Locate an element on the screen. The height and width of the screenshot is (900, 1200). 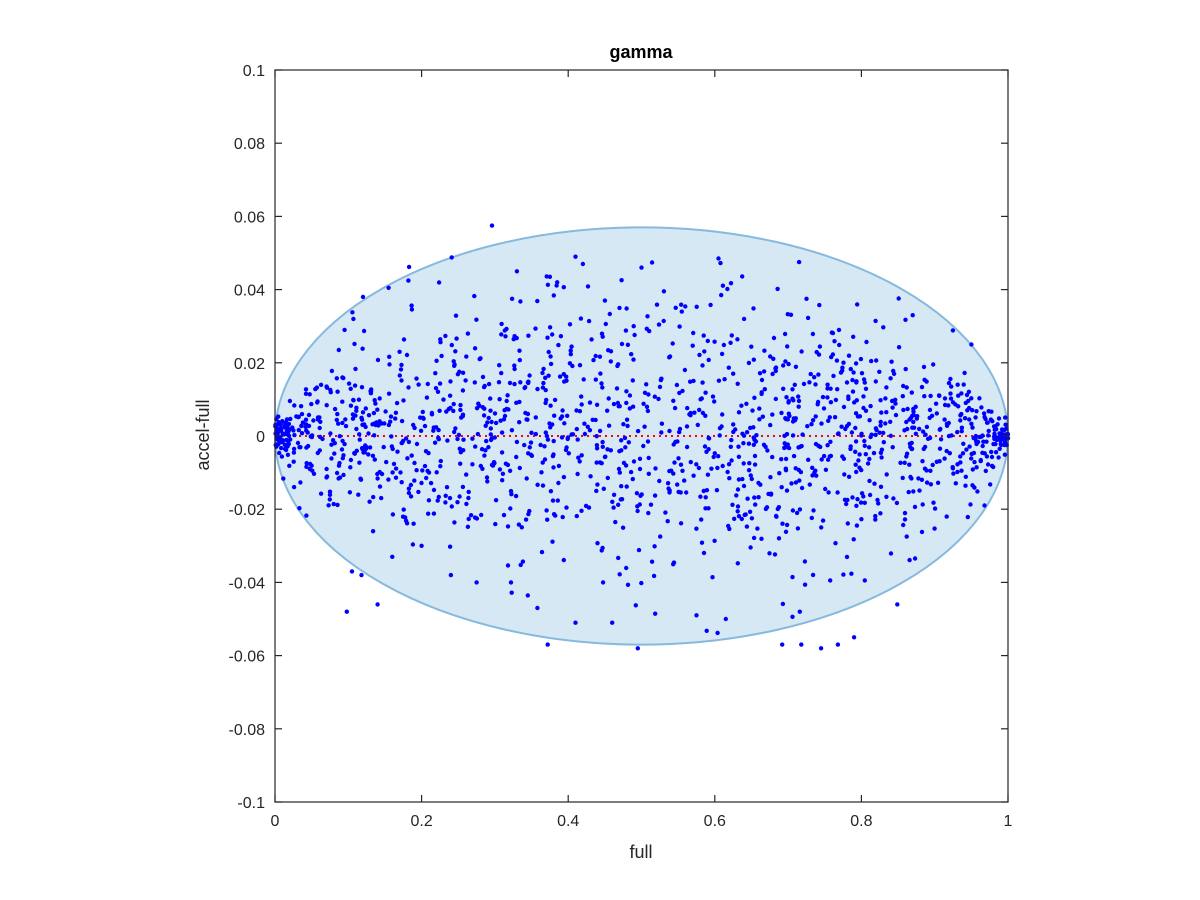
x-axis-label: full is located at coordinates (640, 852).